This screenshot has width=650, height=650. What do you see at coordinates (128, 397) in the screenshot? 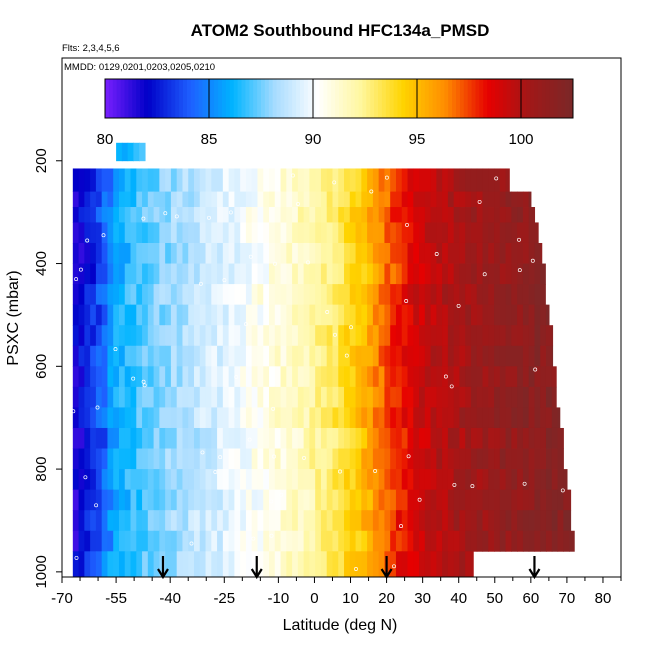
I see `heat-cell-12--53` at bounding box center [128, 397].